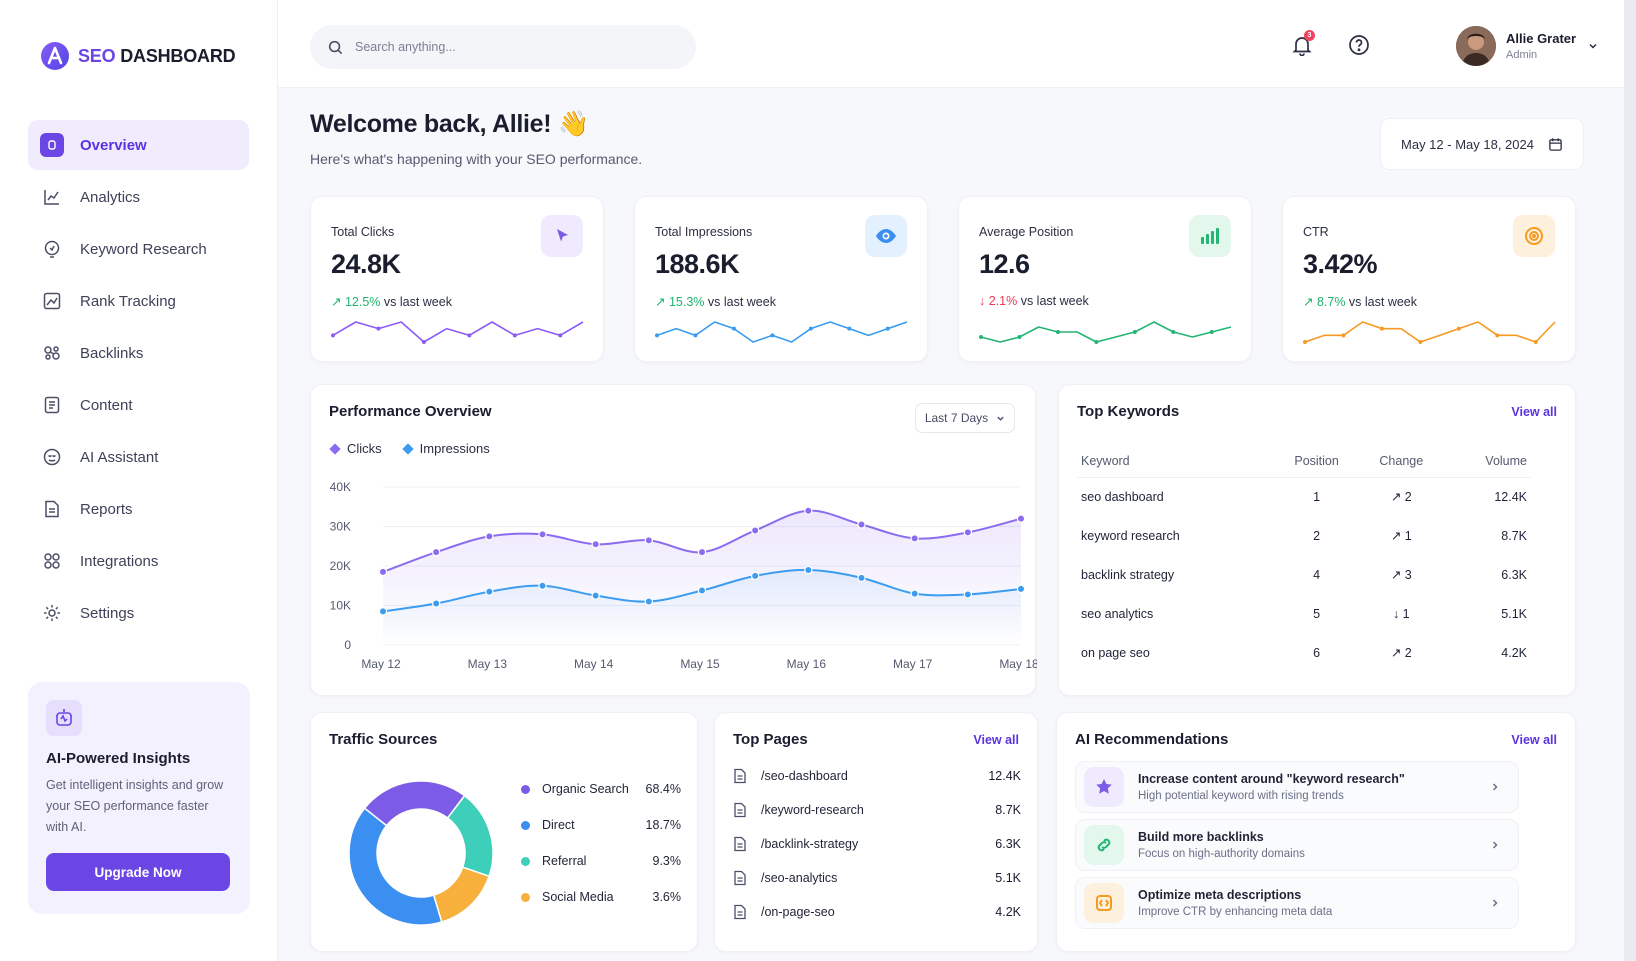 The image size is (1636, 961). What do you see at coordinates (996, 740) in the screenshot?
I see `pages-view-all-link: View all` at bounding box center [996, 740].